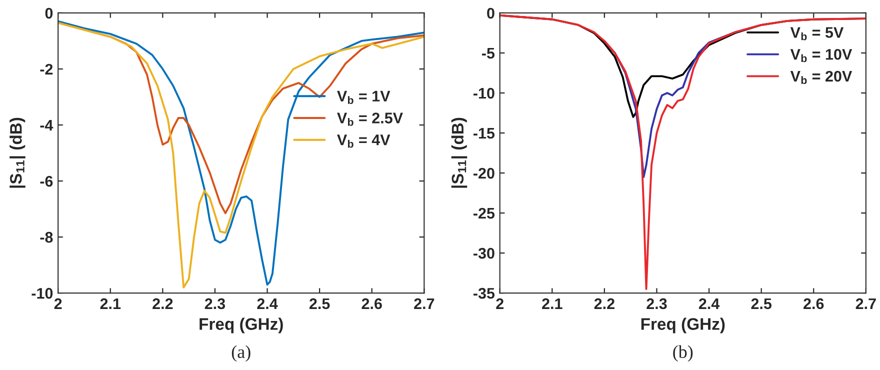 Image resolution: width=880 pixels, height=370 pixels. I want to click on y-tick-label: -20, so click(483, 173).